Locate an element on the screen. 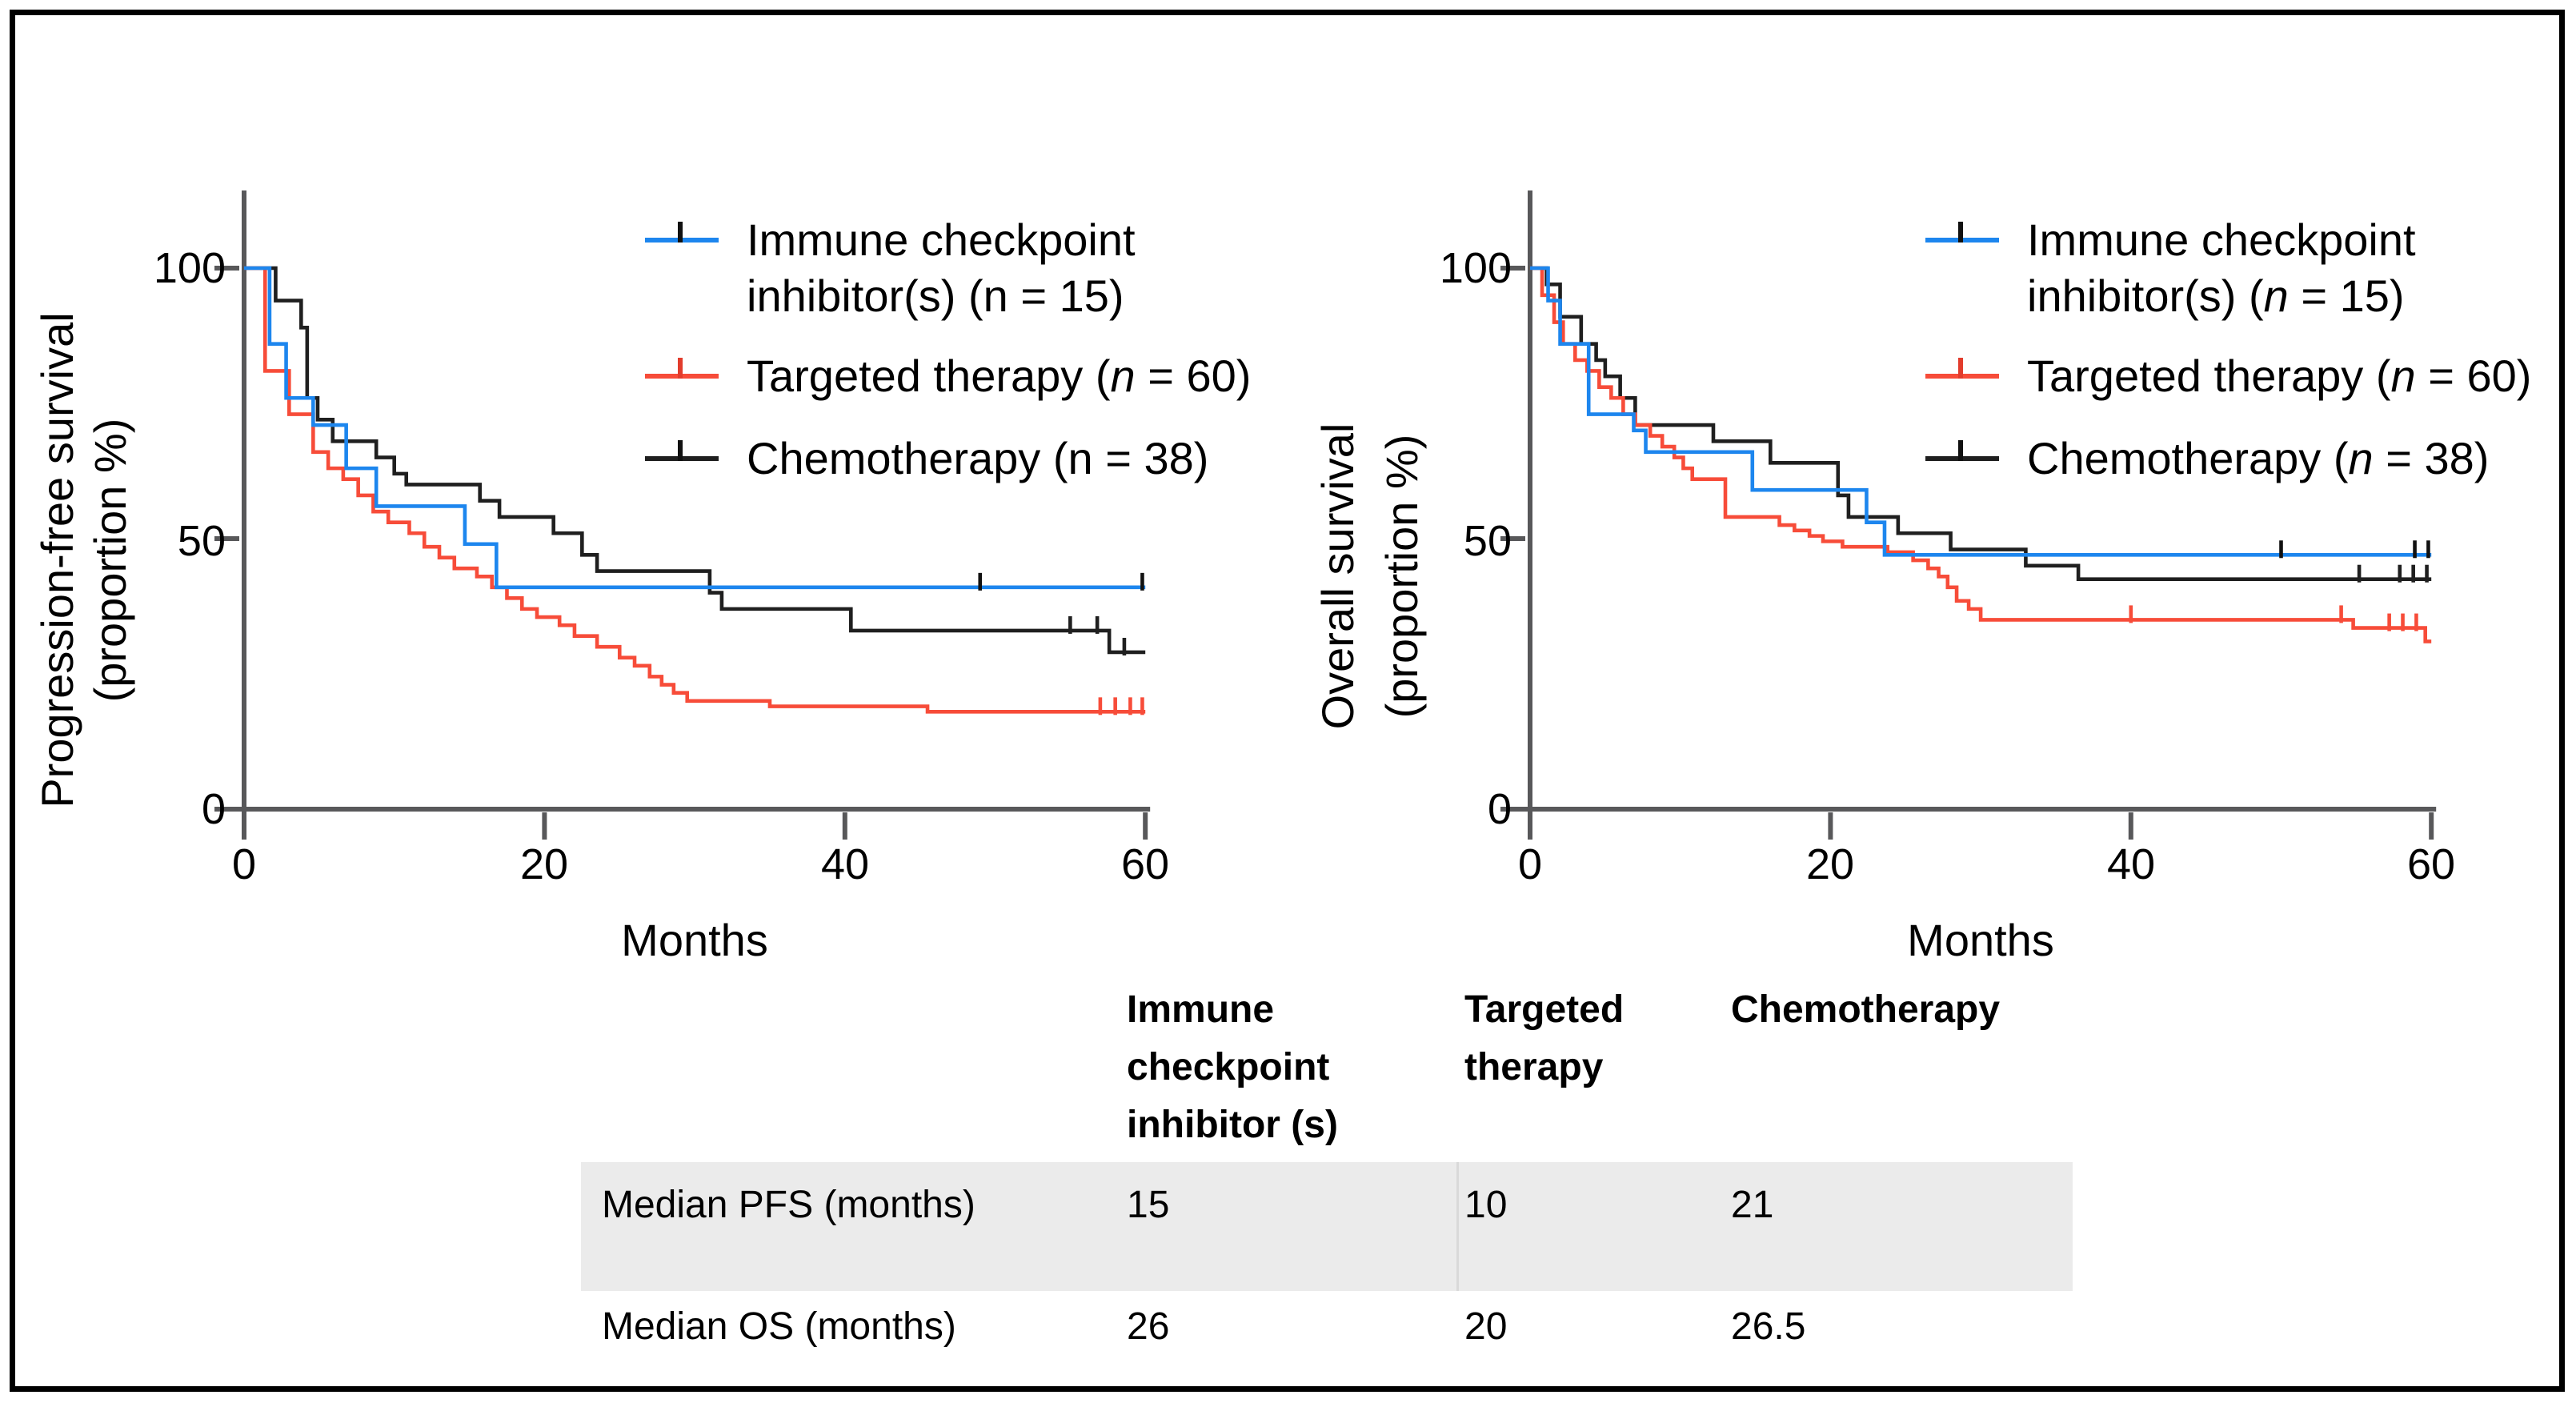 This screenshot has height=1403, width=2576. pfs-legend-key-chemo is located at coordinates (682, 450).